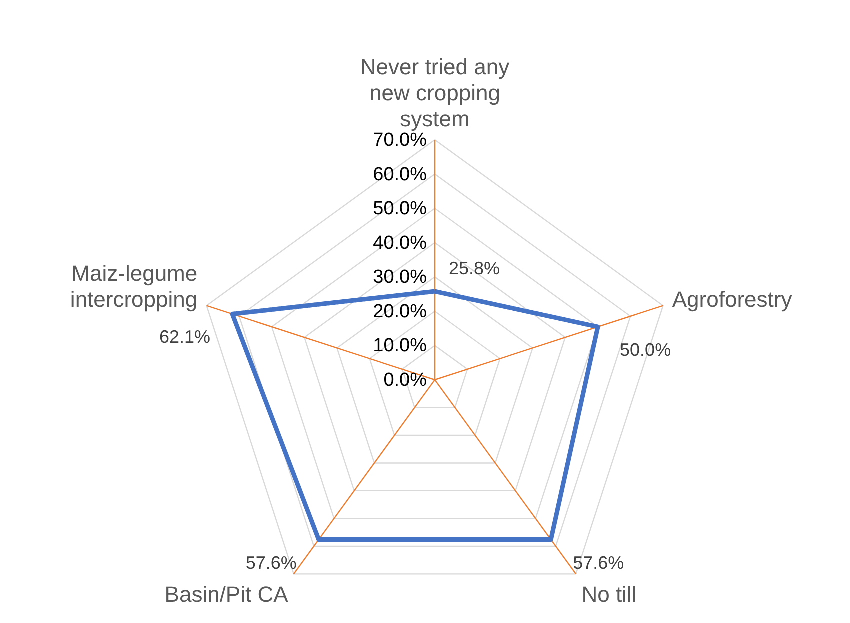 This screenshot has width=850, height=623. What do you see at coordinates (226, 594) in the screenshot?
I see `spoke-label: Basin/Pit CA` at bounding box center [226, 594].